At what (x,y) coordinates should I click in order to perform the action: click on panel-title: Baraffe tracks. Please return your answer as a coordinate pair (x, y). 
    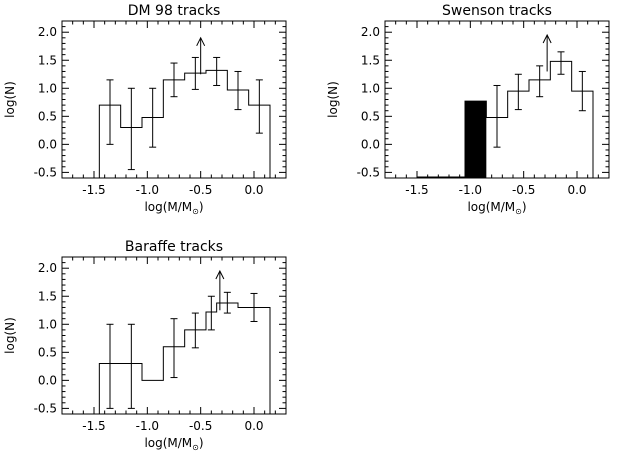
    Looking at the image, I should click on (174, 247).